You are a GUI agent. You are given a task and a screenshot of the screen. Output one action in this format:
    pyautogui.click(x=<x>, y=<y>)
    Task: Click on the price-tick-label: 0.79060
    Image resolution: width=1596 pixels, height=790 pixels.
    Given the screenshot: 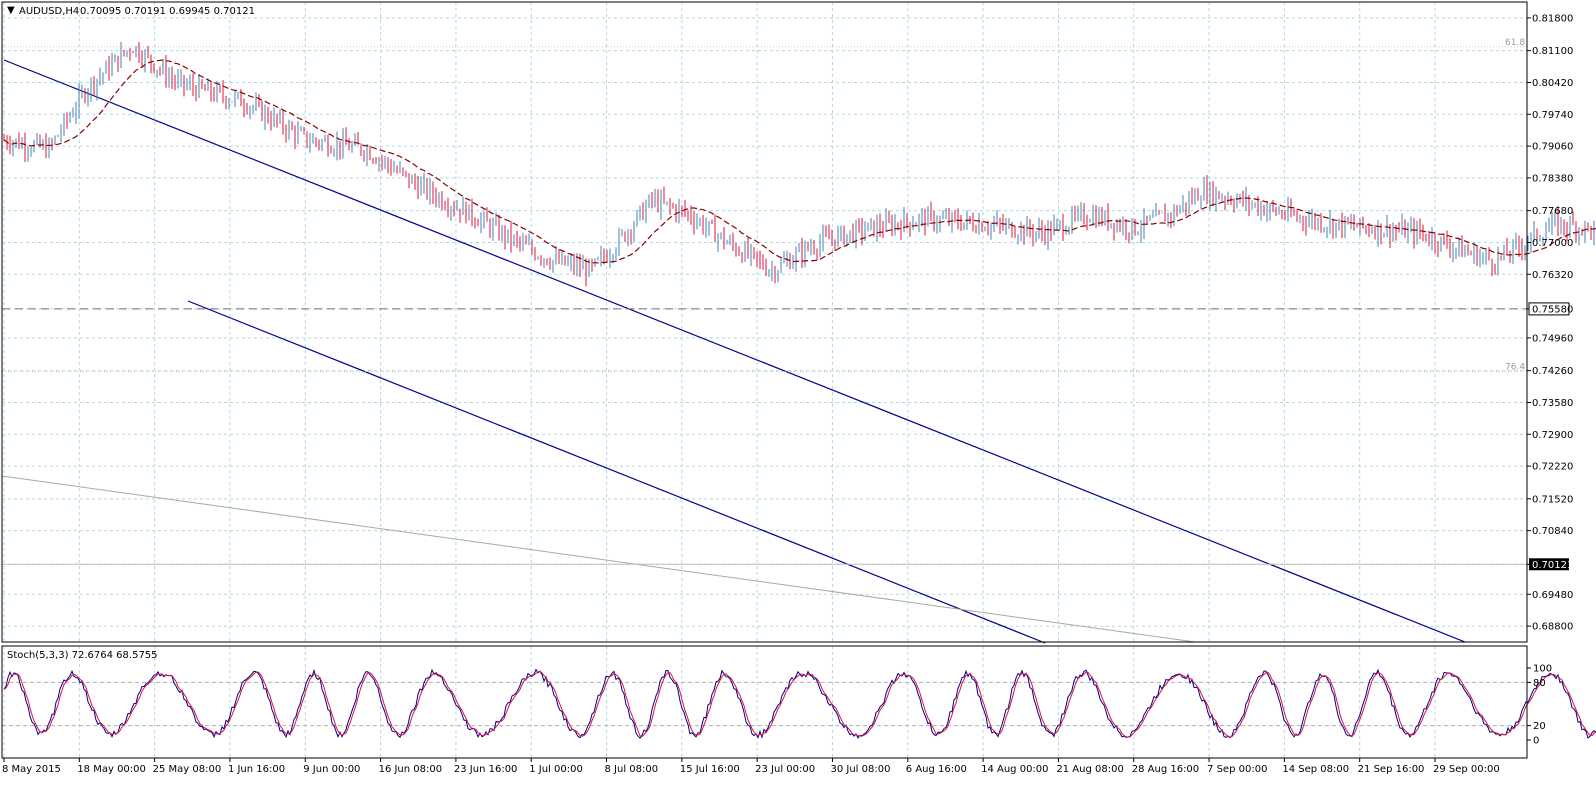 What is the action you would take?
    pyautogui.click(x=1552, y=147)
    